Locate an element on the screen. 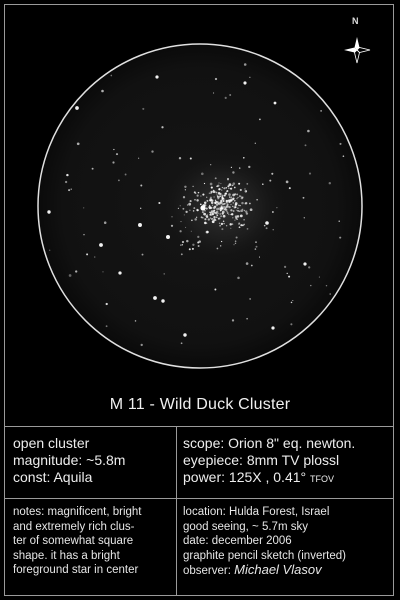  observer-label: observer: is located at coordinates (207, 571).